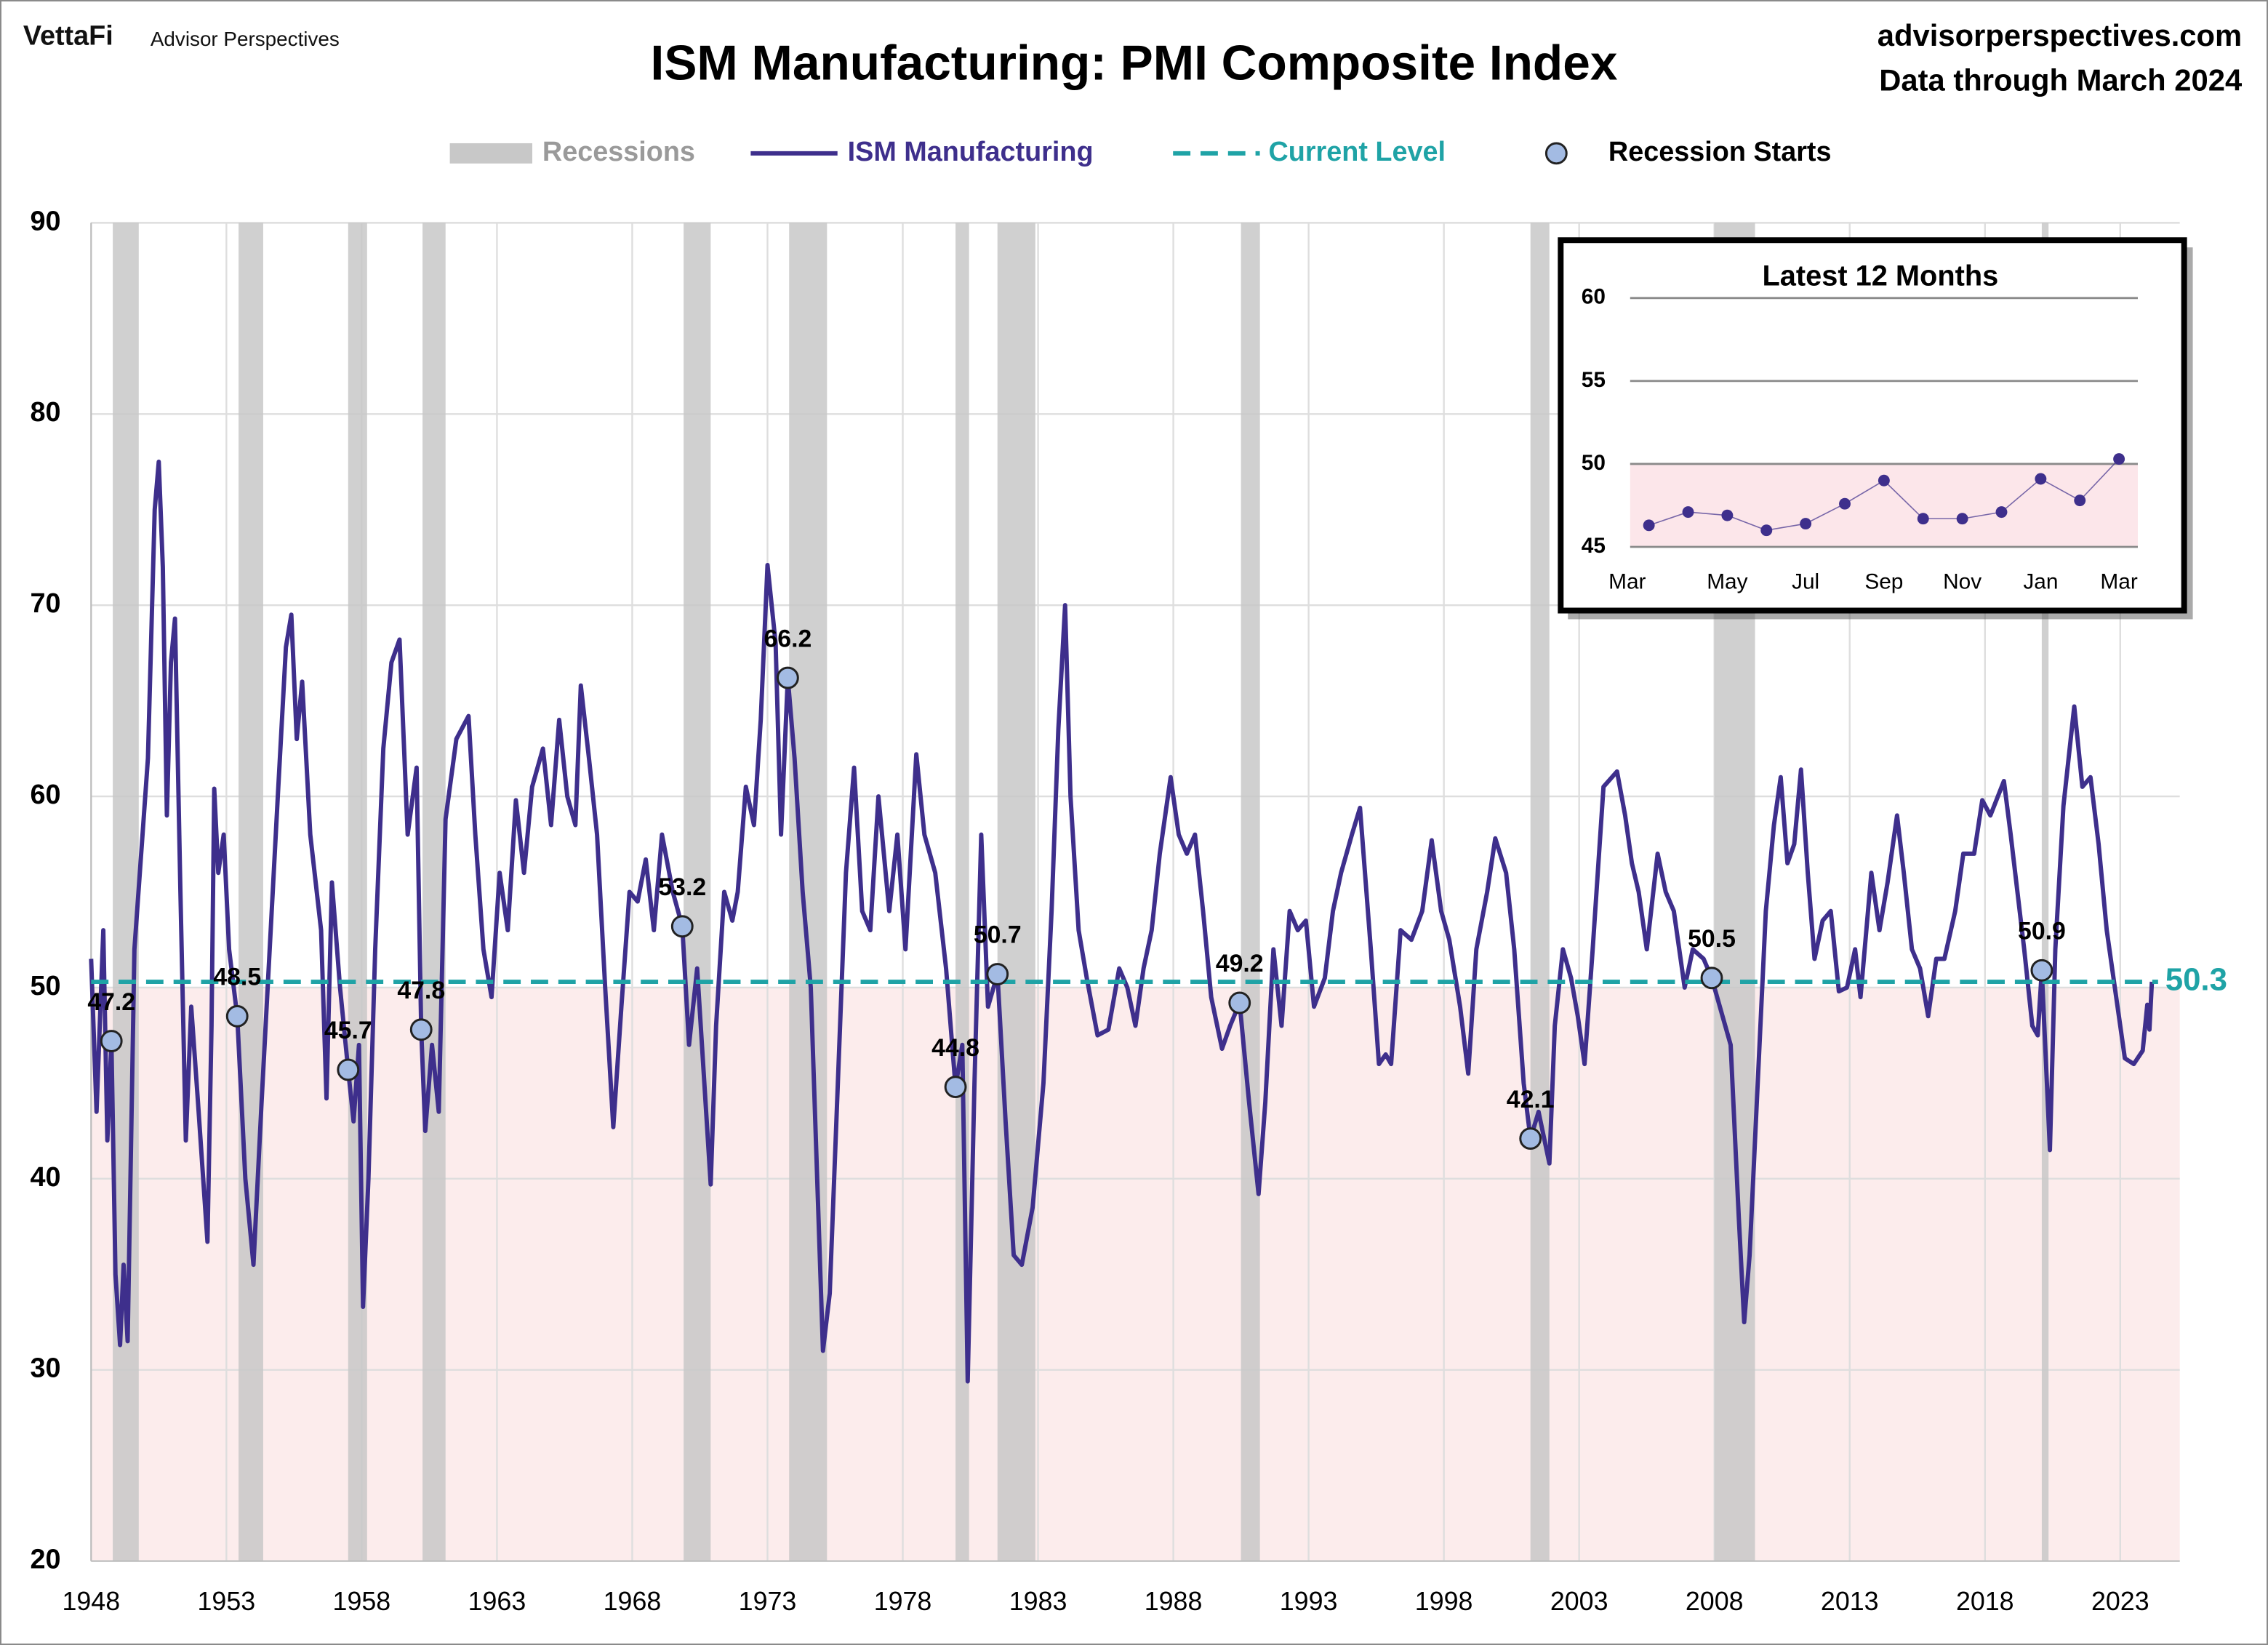  I want to click on x-tick-label: 2003, so click(1579, 1601).